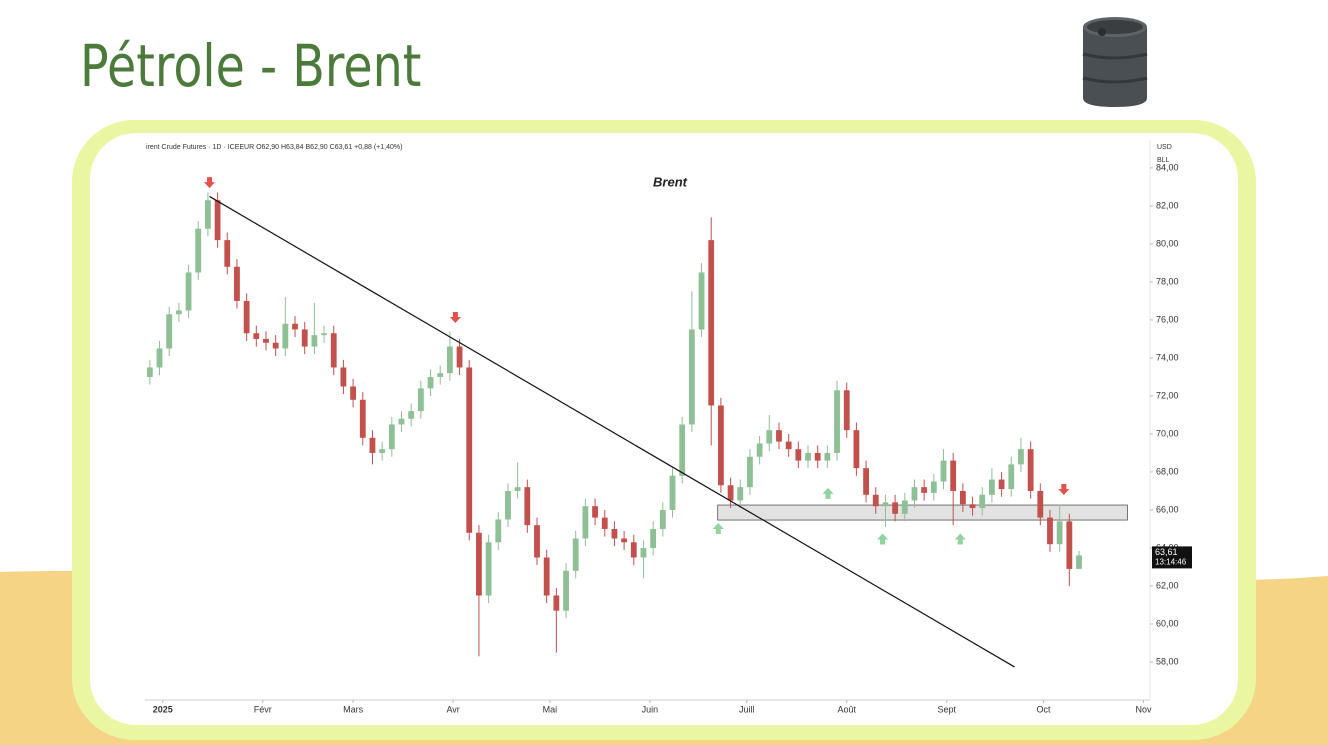 The width and height of the screenshot is (1328, 745). Describe the element at coordinates (1166, 552) in the screenshot. I see `last-price-label: 63,61` at that location.